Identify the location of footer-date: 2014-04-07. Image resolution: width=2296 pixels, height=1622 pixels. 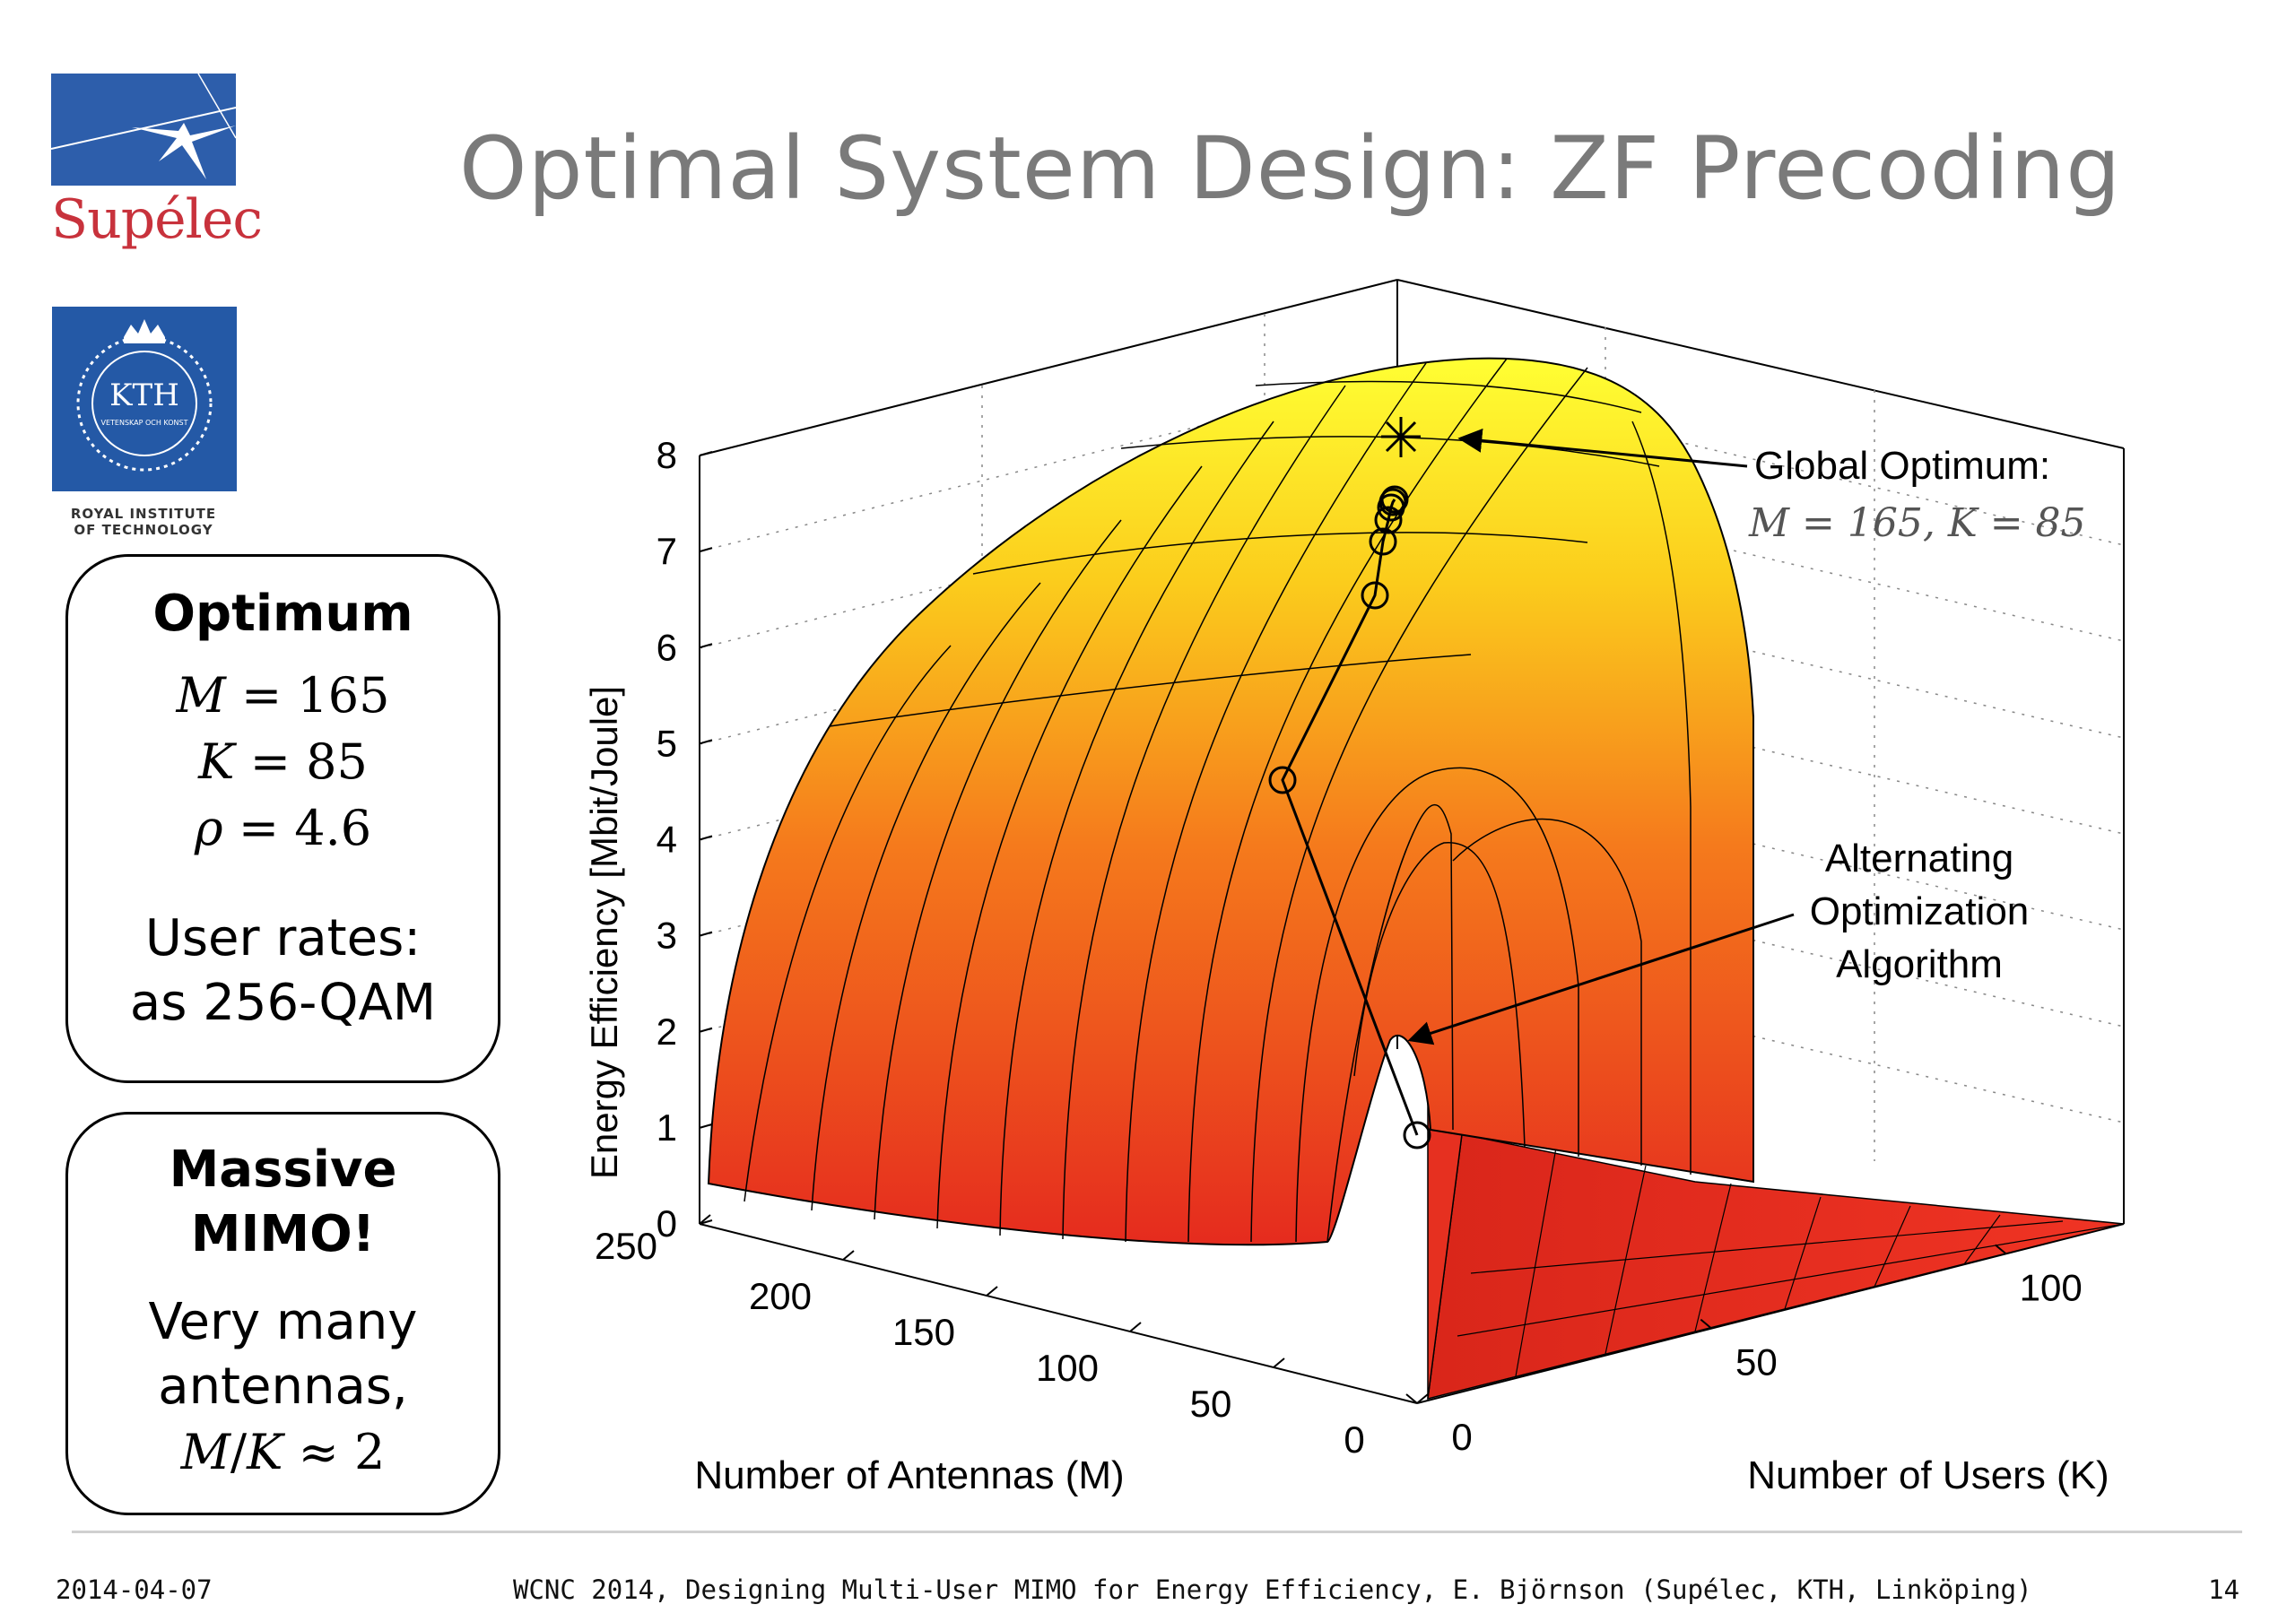
(134, 1589).